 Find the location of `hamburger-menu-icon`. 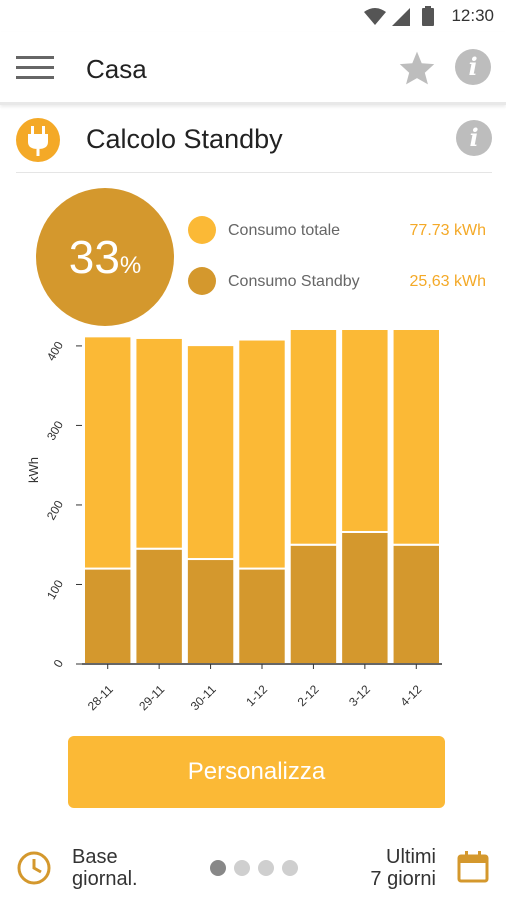

hamburger-menu-icon is located at coordinates (35, 68).